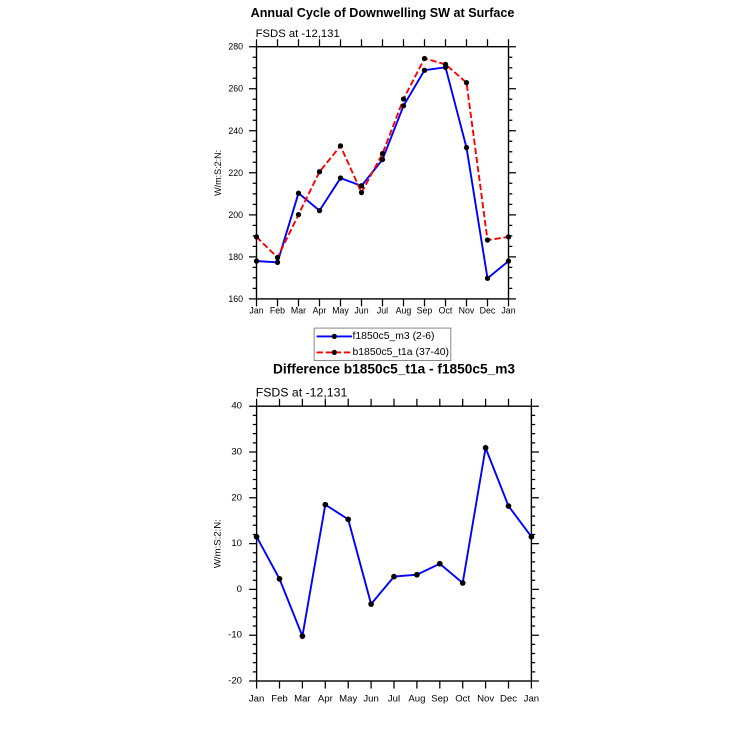 Image resolution: width=730 pixels, height=735 pixels. I want to click on svg-text: 280, so click(235, 47).